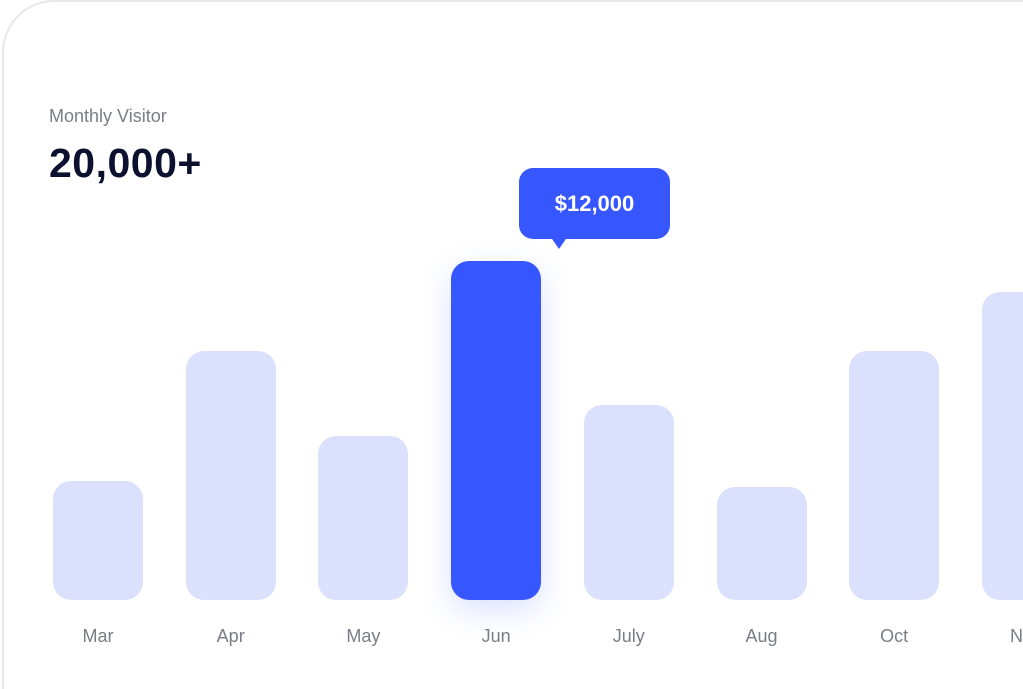  What do you see at coordinates (363, 636) in the screenshot?
I see `x-tick-label: May` at bounding box center [363, 636].